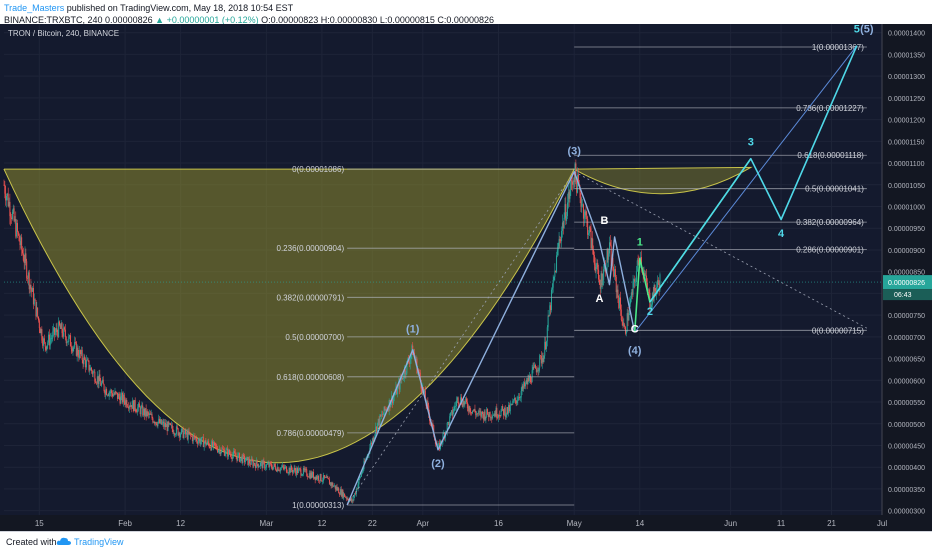 This screenshot has height=551, width=932. Describe the element at coordinates (635, 330) in the screenshot. I see `wave-label: C` at that location.